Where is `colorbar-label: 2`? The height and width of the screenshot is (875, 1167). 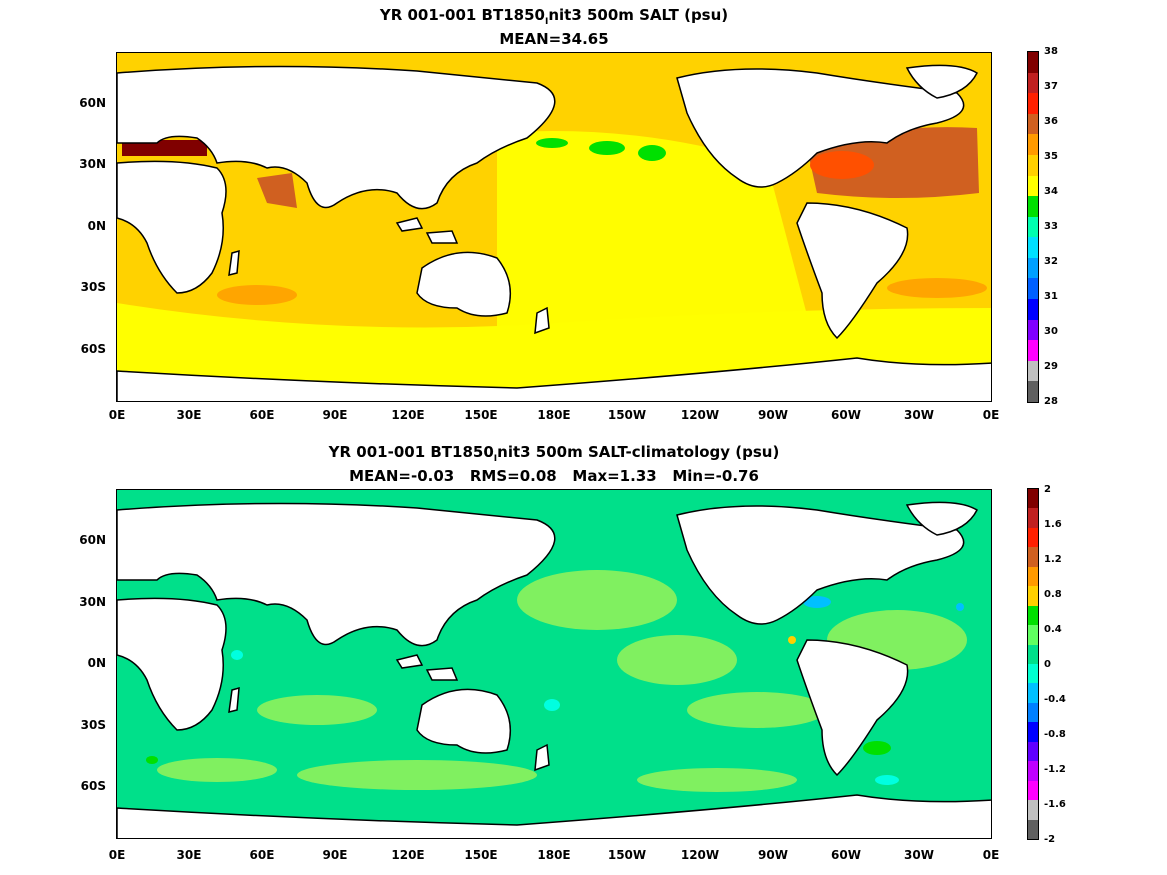
colorbar-label: 2 is located at coordinates (1047, 489).